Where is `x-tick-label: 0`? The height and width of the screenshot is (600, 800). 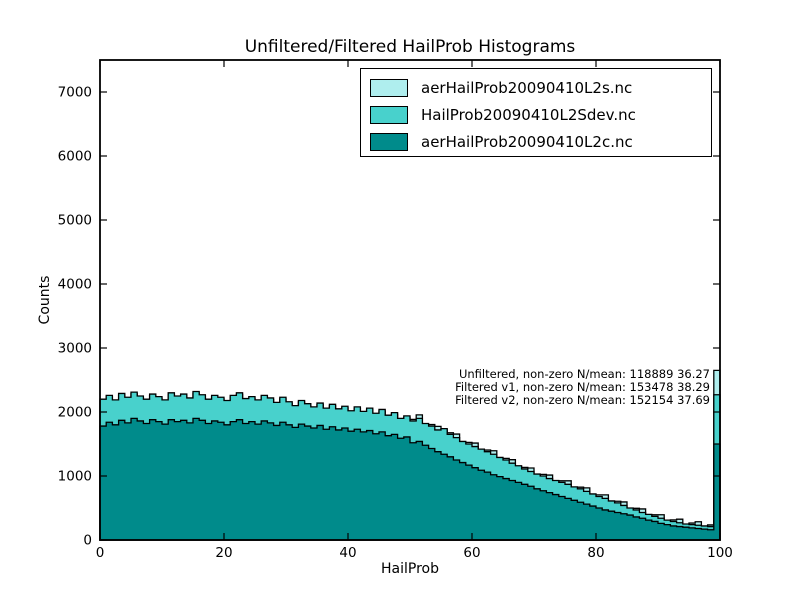
x-tick-label: 0 is located at coordinates (100, 553).